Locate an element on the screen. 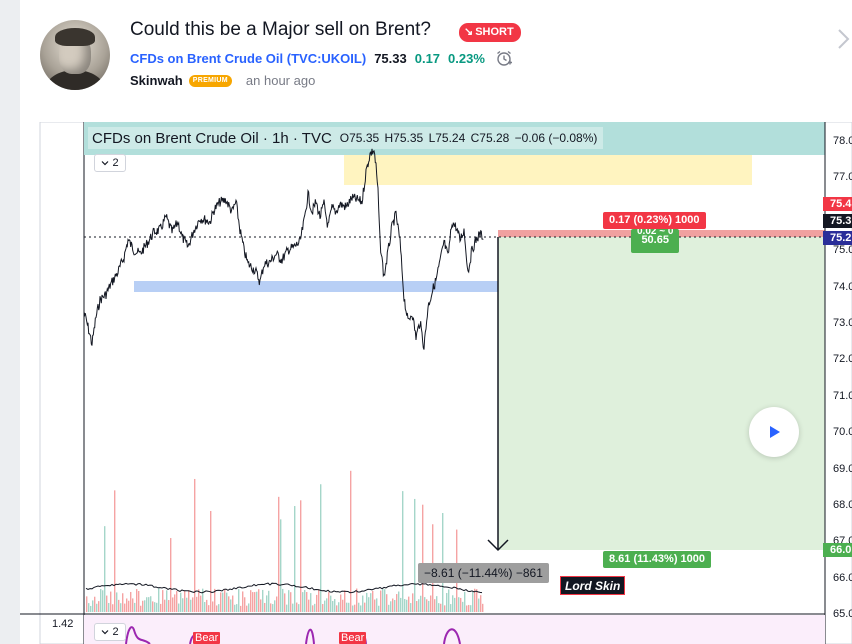 The width and height of the screenshot is (852, 644). price-axis-label: 71.0 is located at coordinates (842, 395).